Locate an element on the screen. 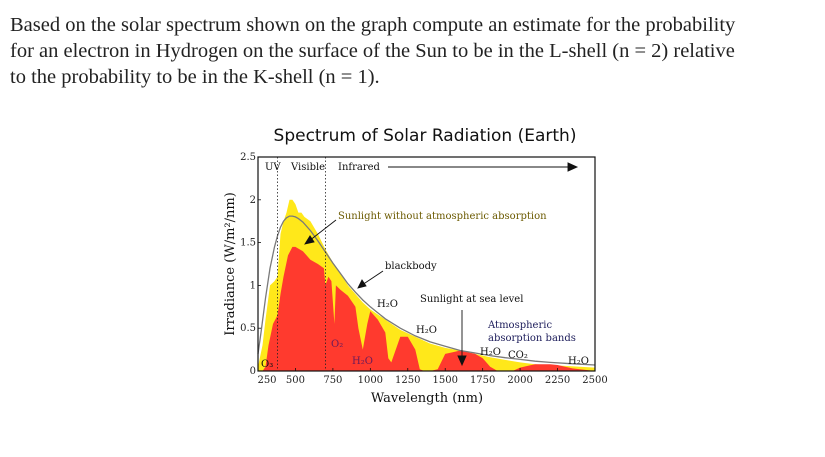 This screenshot has height=457, width=825. label-blackbody: blackbody is located at coordinates (411, 266).